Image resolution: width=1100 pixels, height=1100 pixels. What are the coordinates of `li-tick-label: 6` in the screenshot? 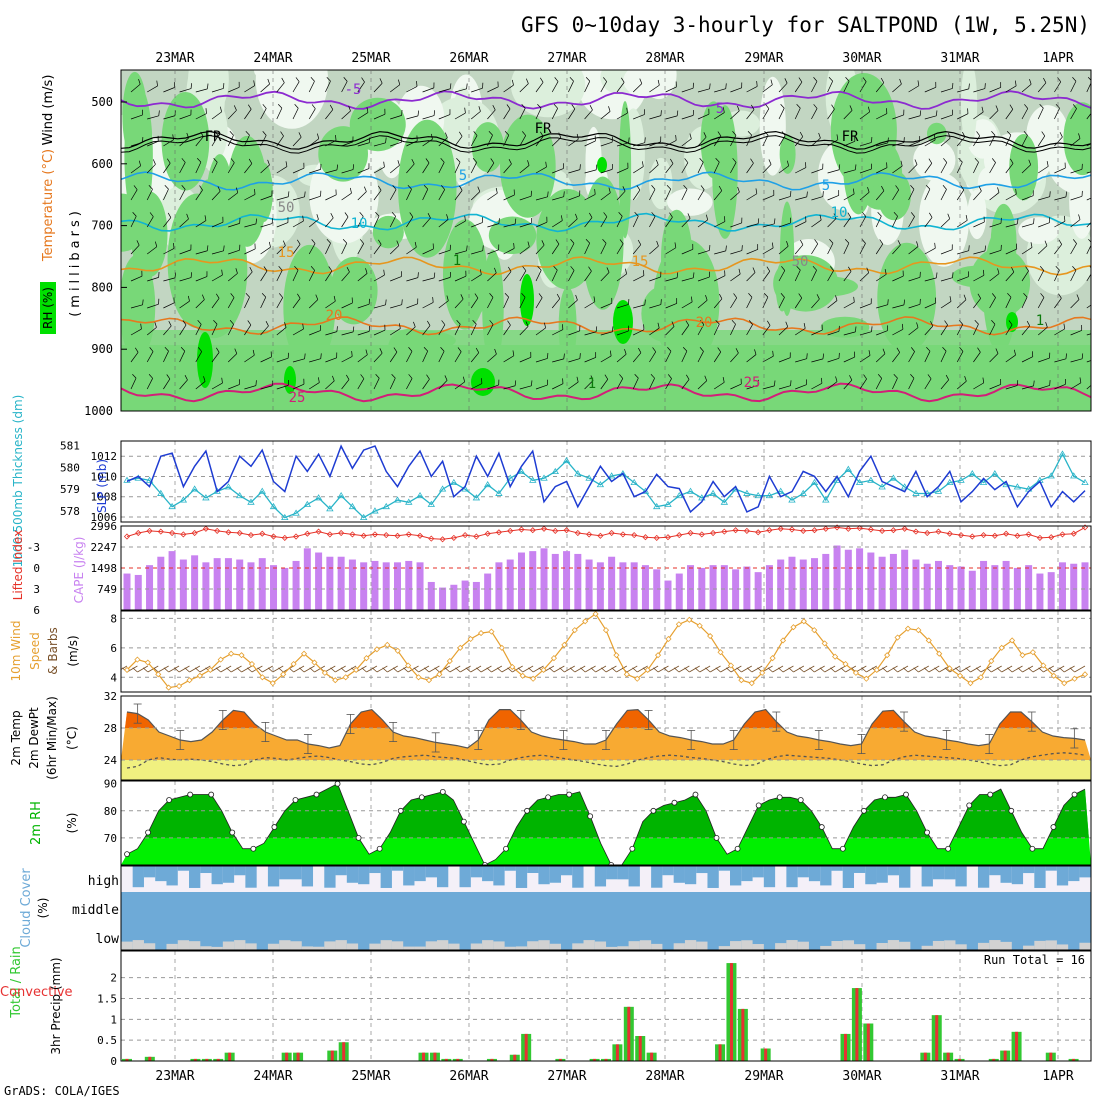 It's located at (36, 610).